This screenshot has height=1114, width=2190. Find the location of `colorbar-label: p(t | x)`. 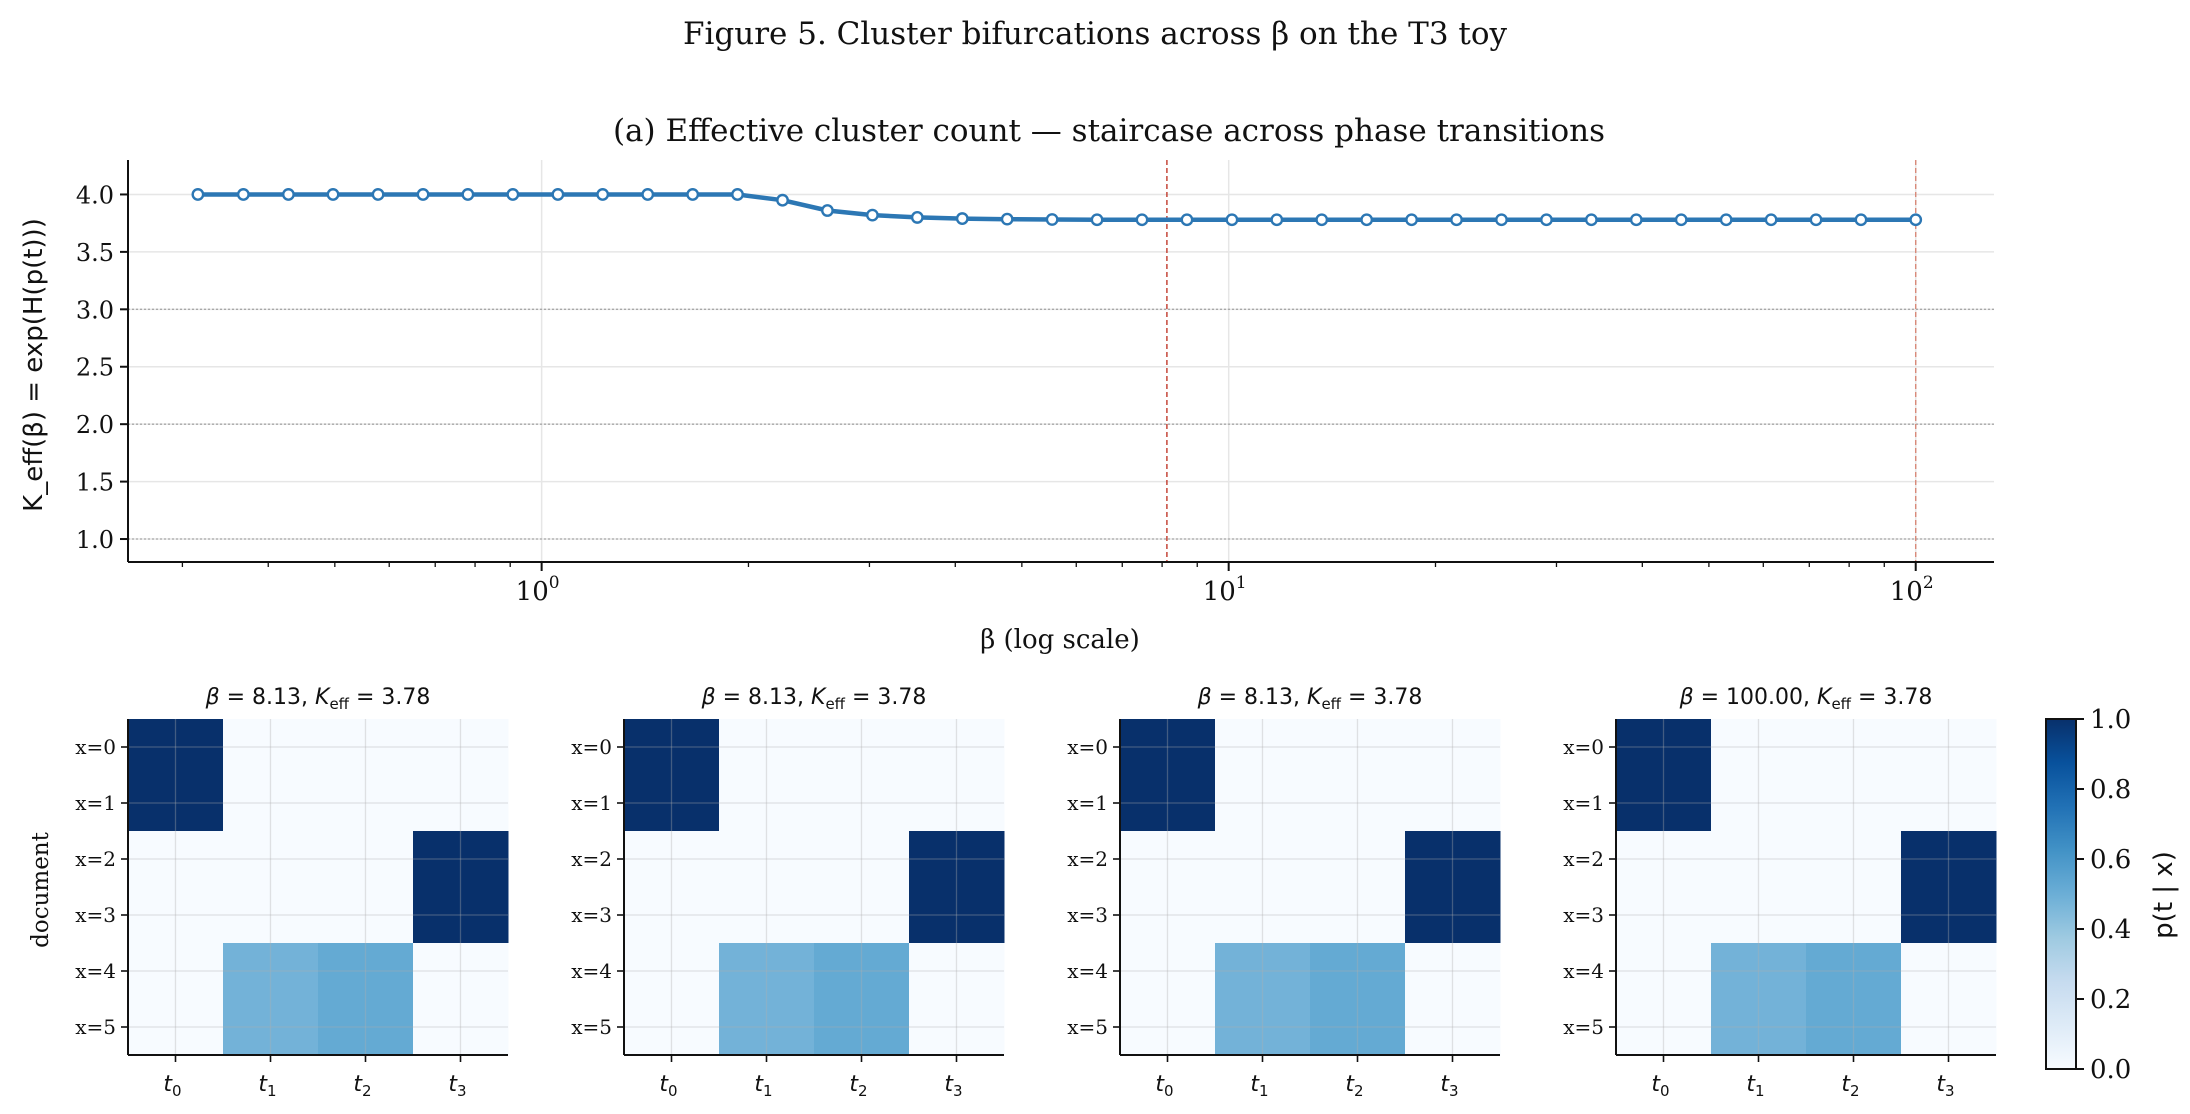

colorbar-label: p(t | x) is located at coordinates (2164, 895).